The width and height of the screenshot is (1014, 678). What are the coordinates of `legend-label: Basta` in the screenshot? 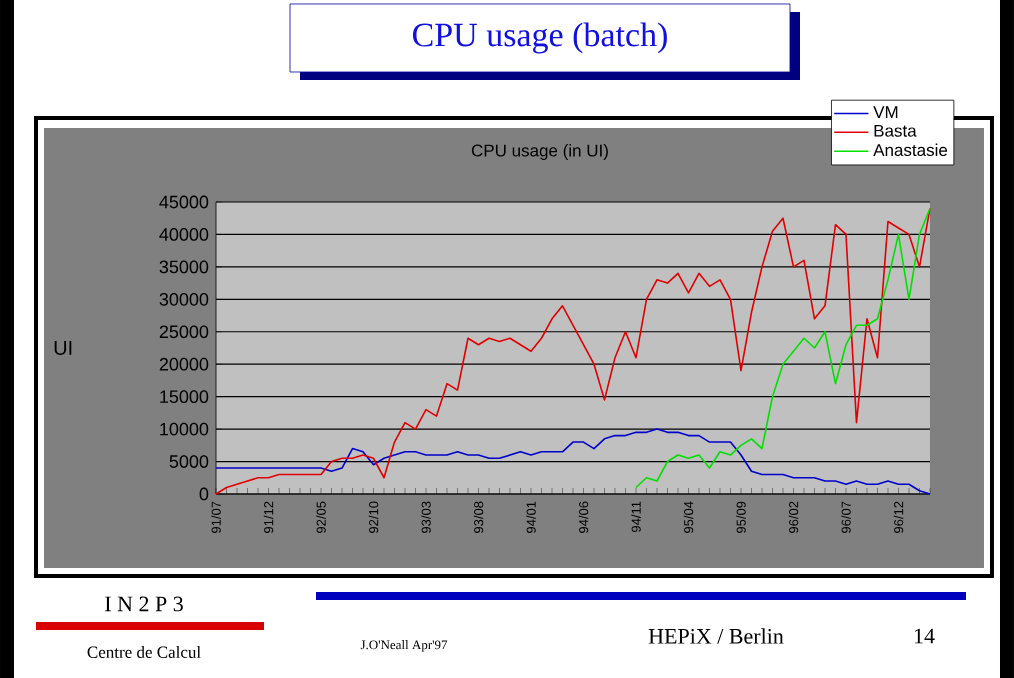 It's located at (895, 130).